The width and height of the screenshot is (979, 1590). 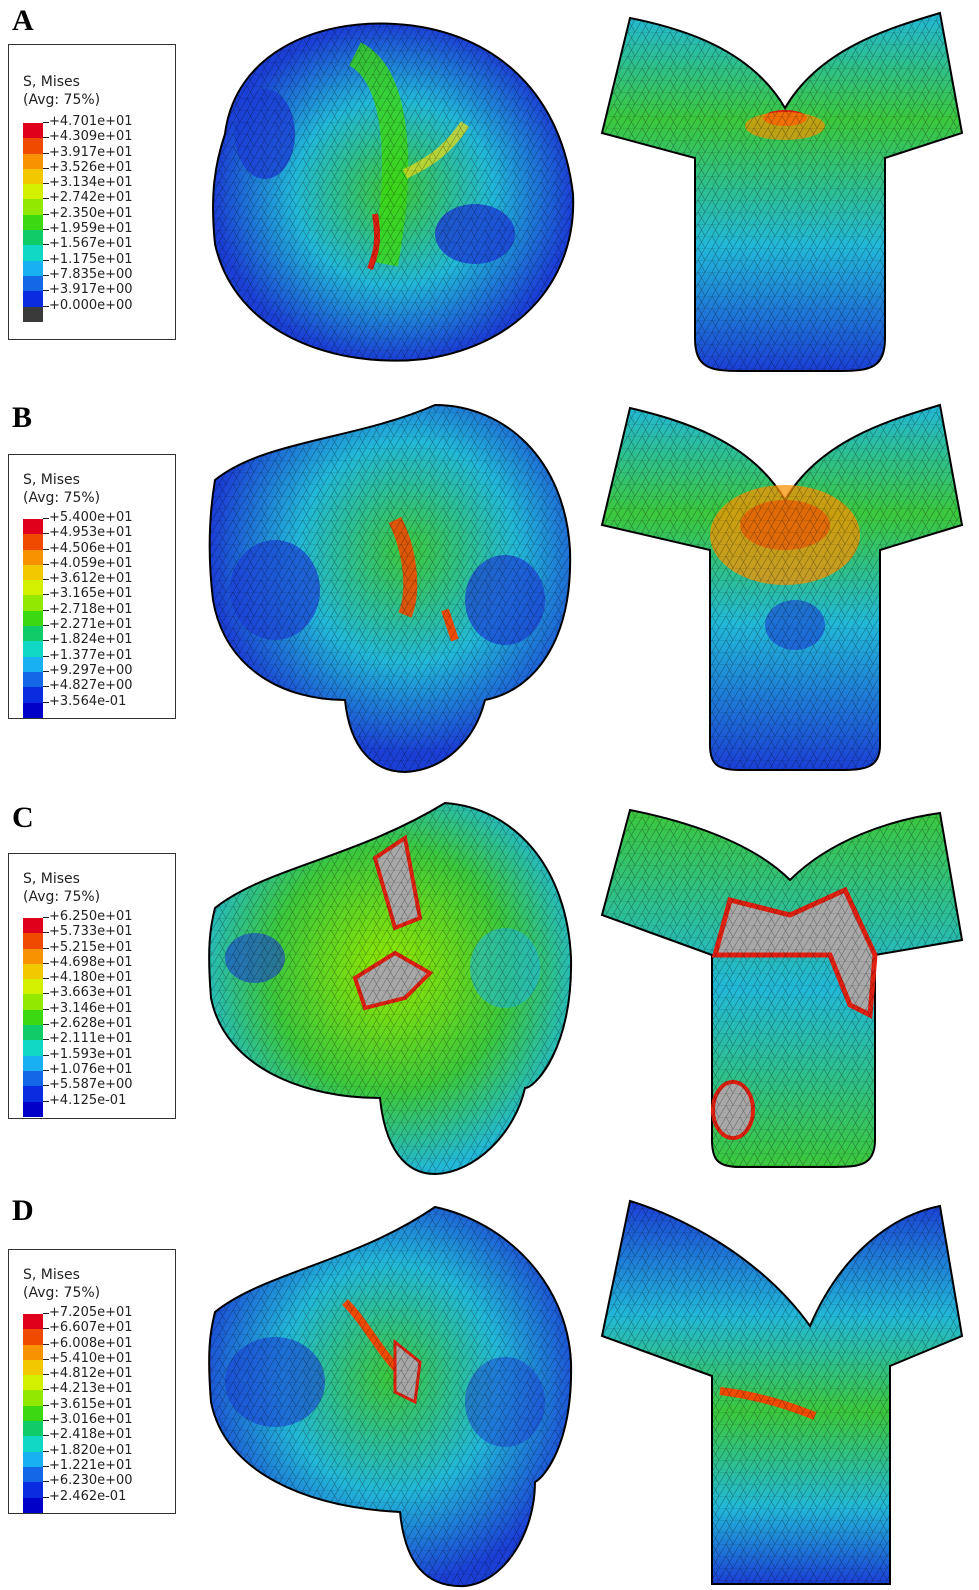 What do you see at coordinates (91, 1420) in the screenshot?
I see `legend-value: +3.016e+01` at bounding box center [91, 1420].